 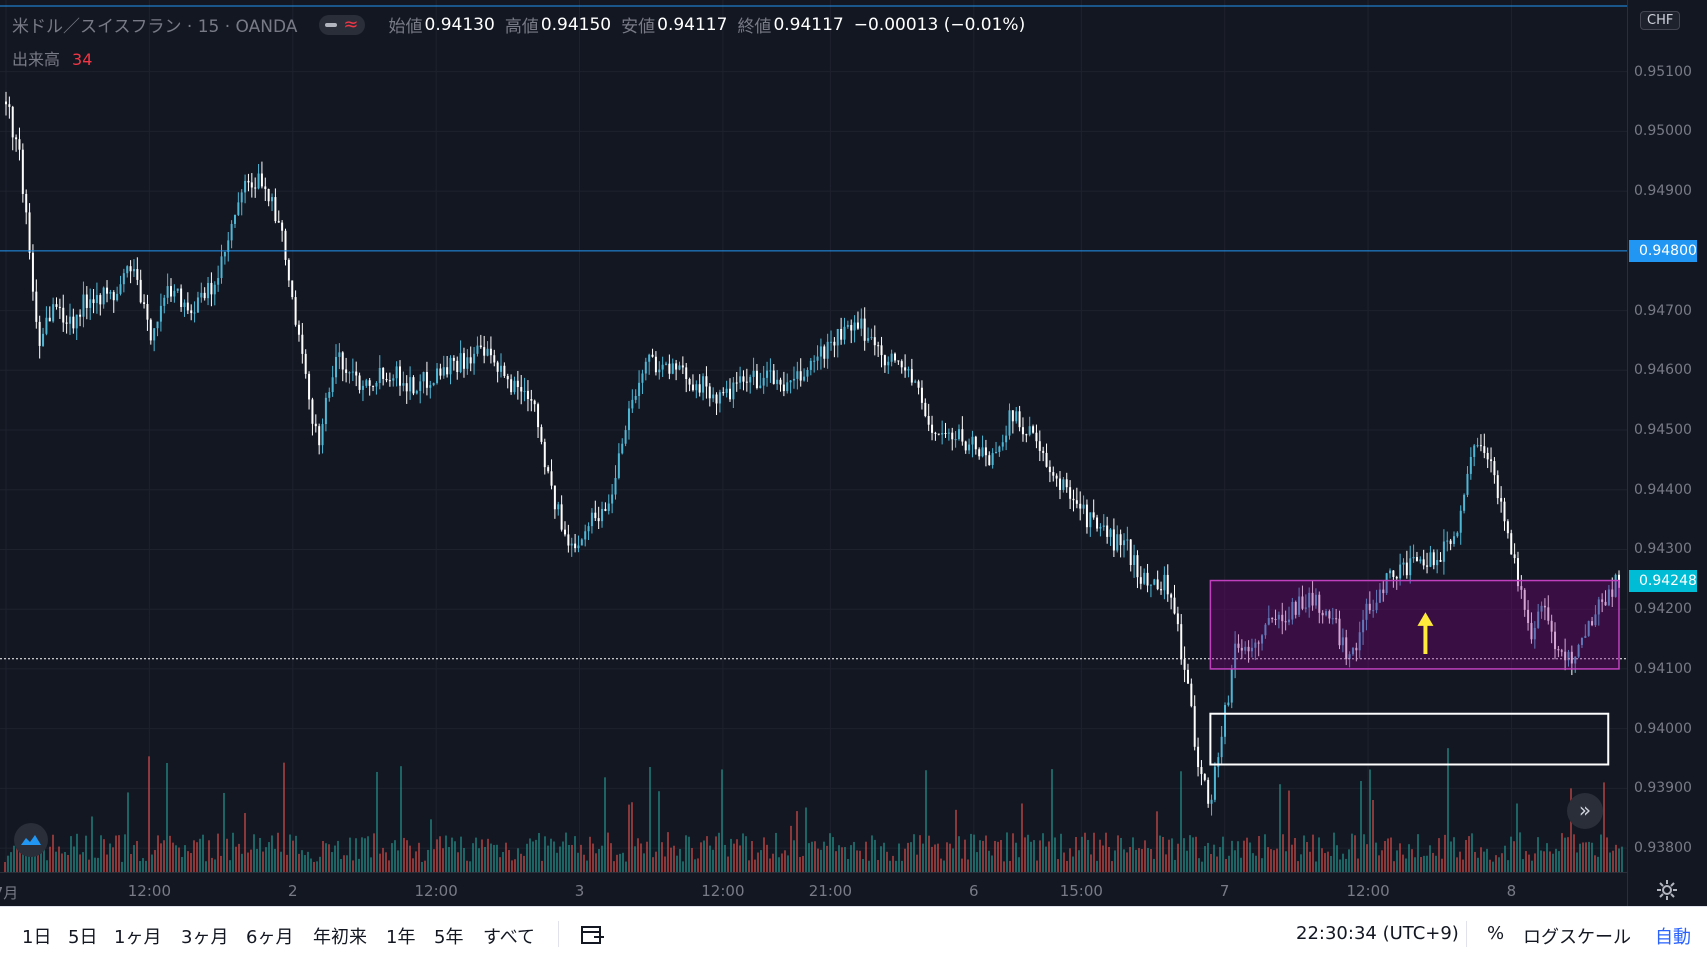 I want to click on legend-toggle: ≈, so click(x=342, y=24).